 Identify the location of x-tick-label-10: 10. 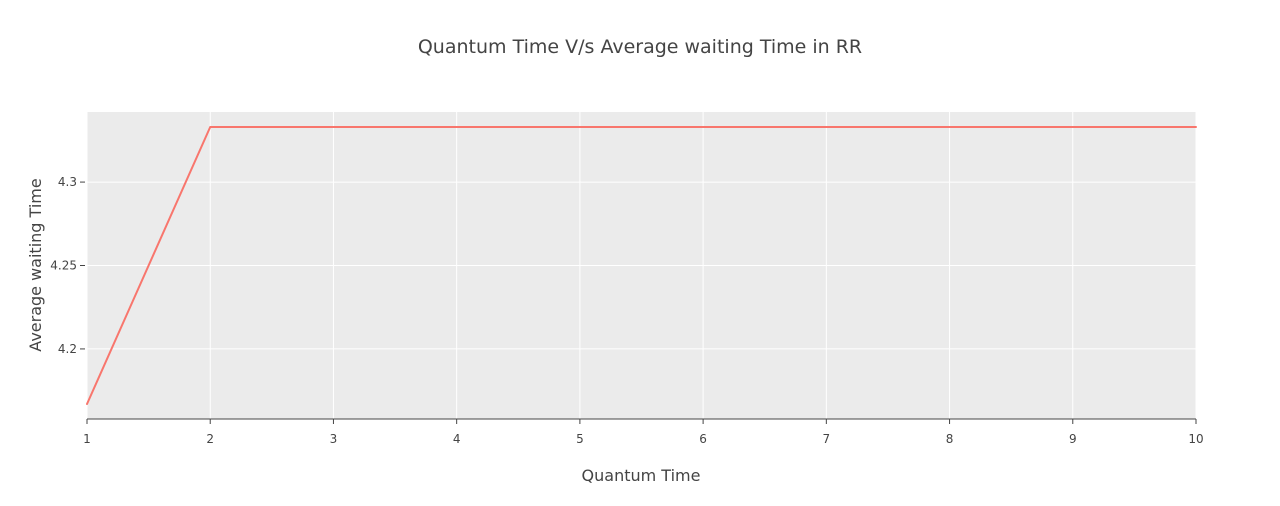
(1195, 439).